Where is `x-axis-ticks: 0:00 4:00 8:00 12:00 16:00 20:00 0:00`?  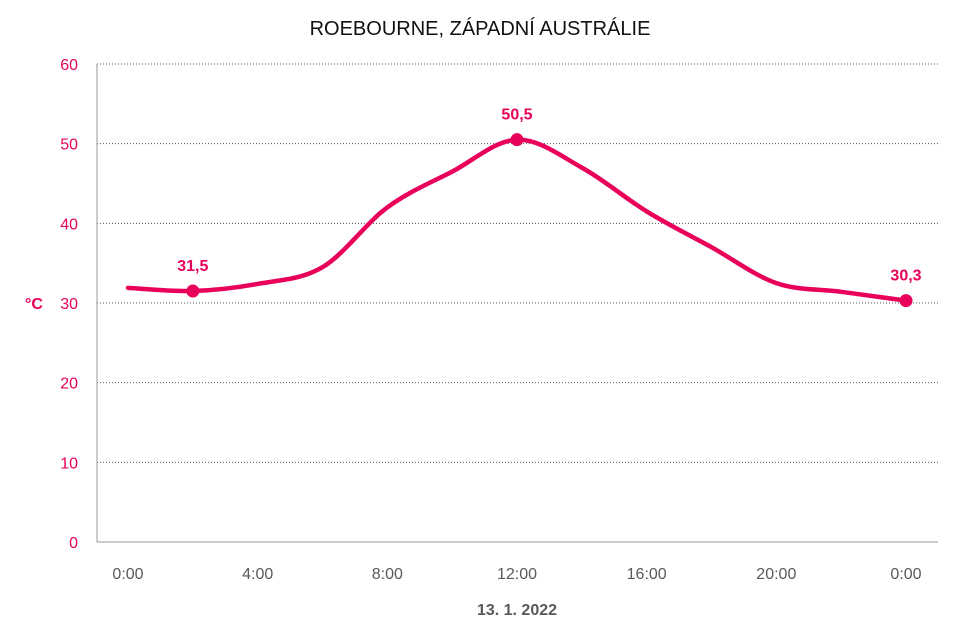
x-axis-ticks: 0:00 4:00 8:00 12:00 16:00 20:00 0:00 is located at coordinates (516, 574).